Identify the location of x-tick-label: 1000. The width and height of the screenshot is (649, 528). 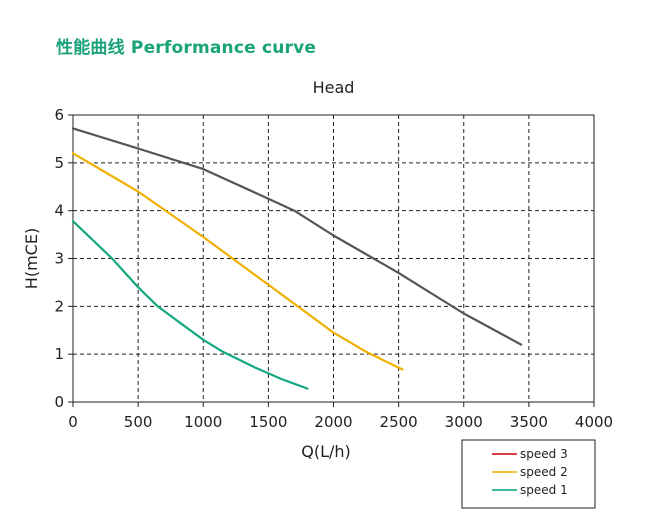
(203, 422).